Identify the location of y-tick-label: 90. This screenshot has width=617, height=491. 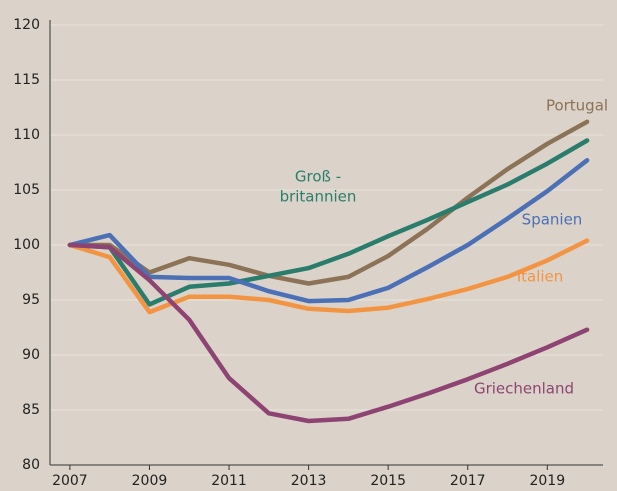
(31, 355).